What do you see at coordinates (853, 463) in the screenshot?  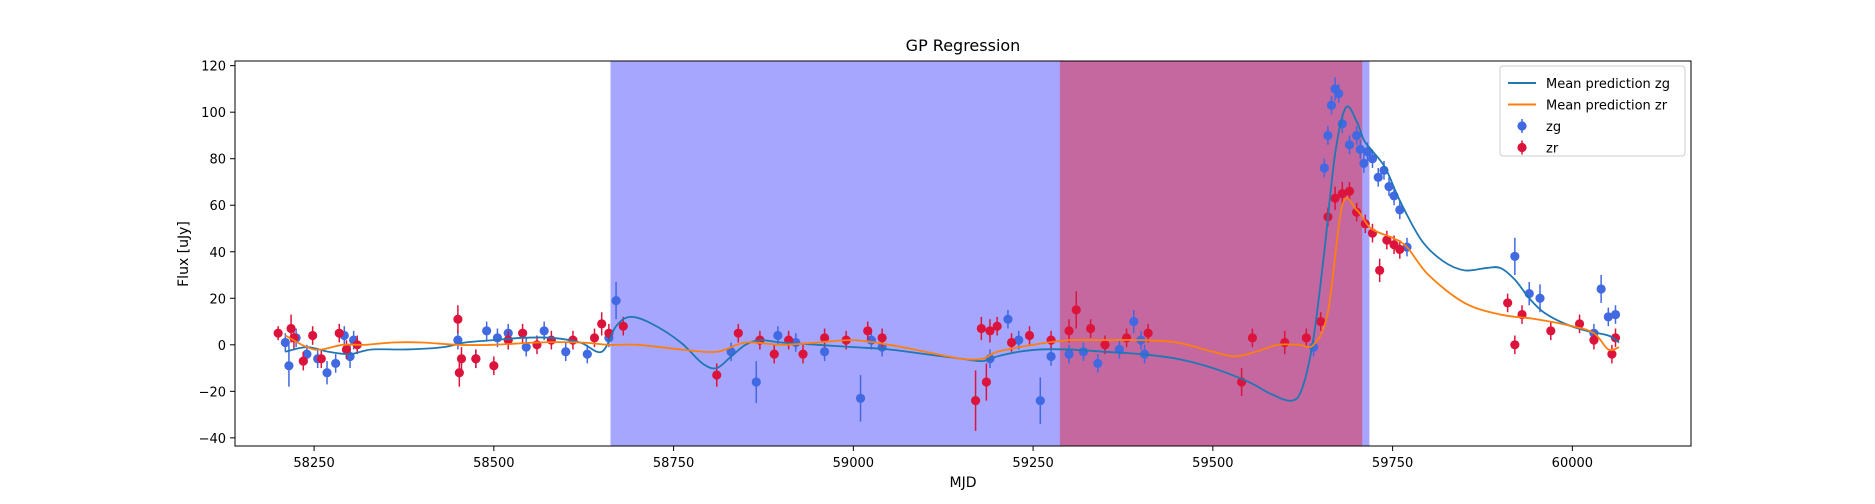 I see `x-tick-label: 59000` at bounding box center [853, 463].